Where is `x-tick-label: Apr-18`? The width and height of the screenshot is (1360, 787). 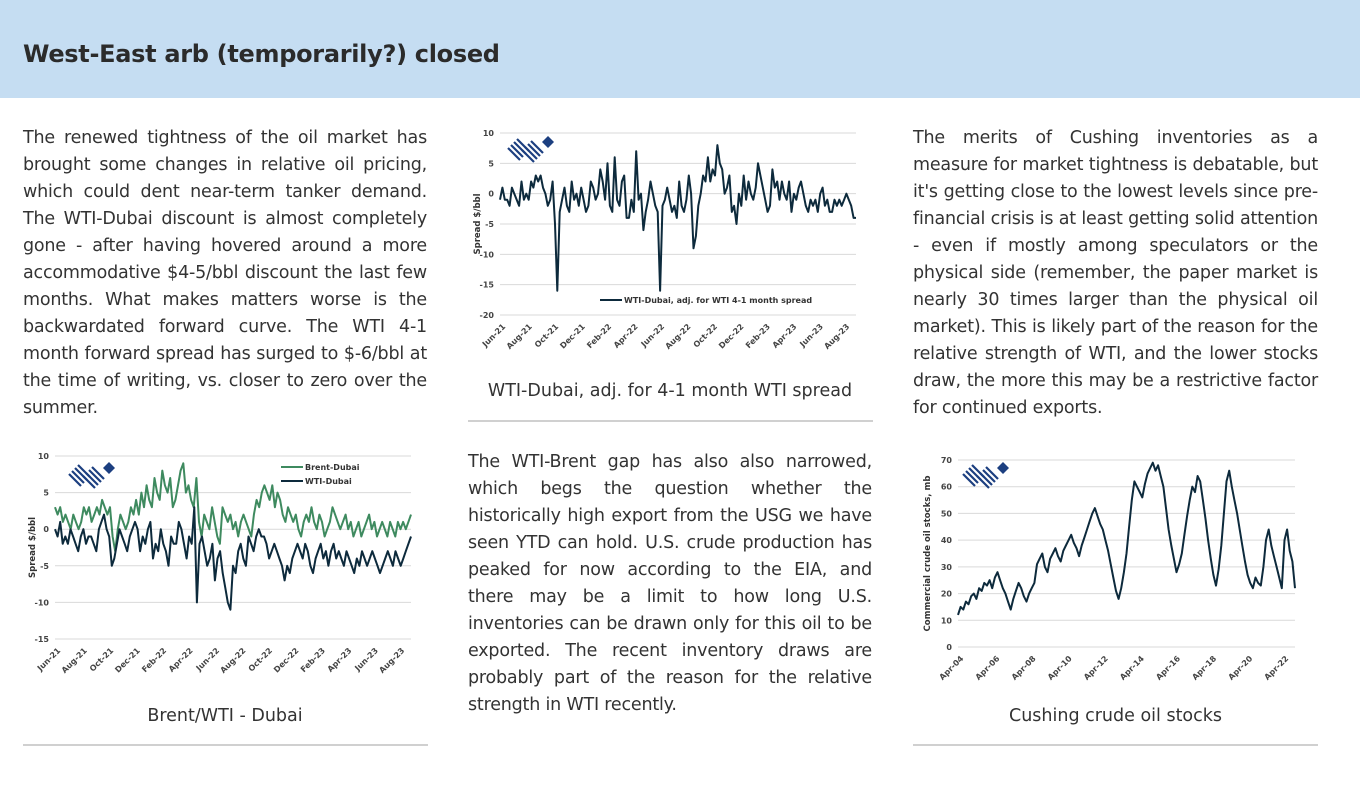
x-tick-label: Apr-18 is located at coordinates (1204, 668).